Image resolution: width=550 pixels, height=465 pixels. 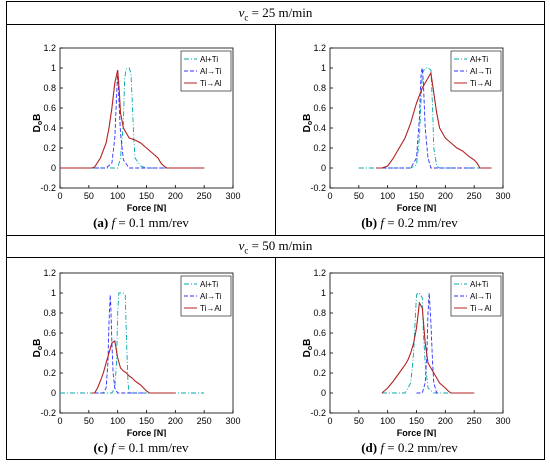 What do you see at coordinates (101, 222) in the screenshot?
I see `caption-letter: (a)` at bounding box center [101, 222].